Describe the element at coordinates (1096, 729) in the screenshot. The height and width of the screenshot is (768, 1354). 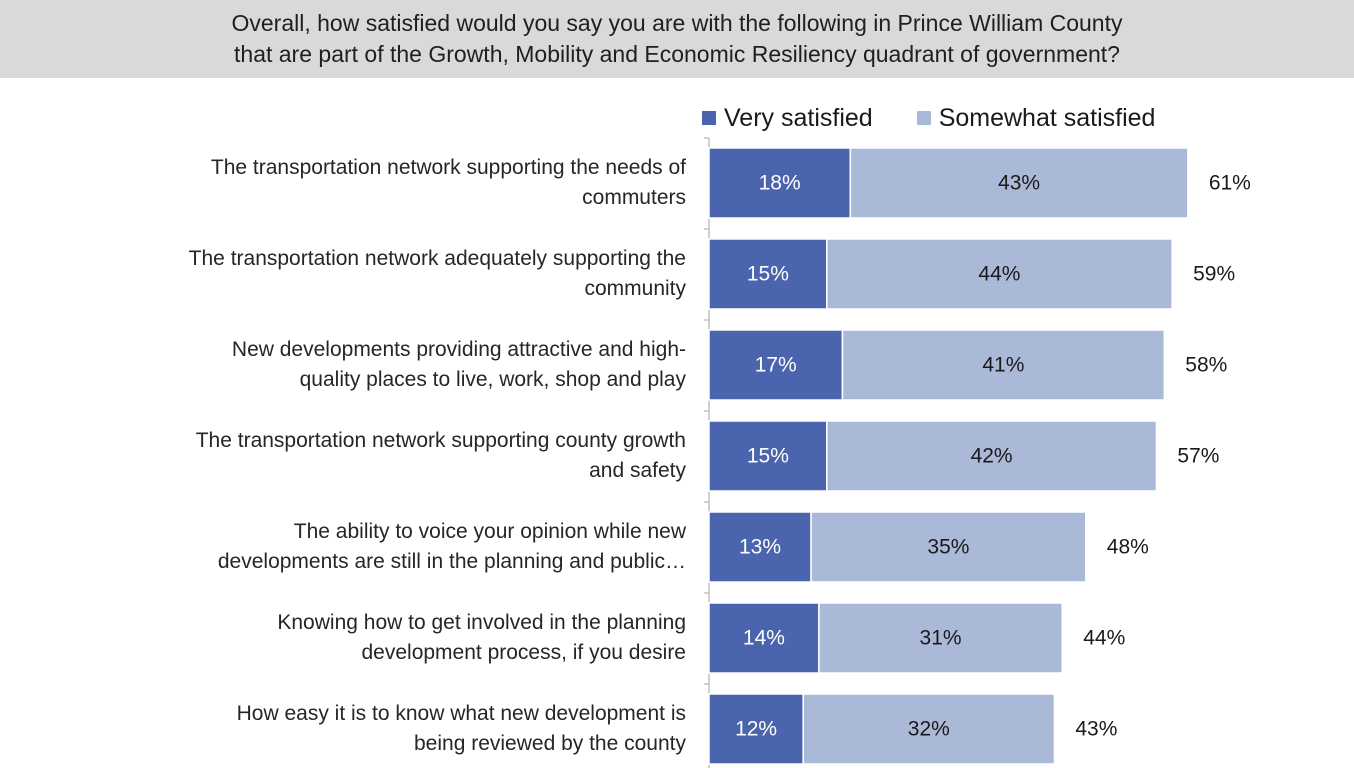
I see `total-label: 43%` at that location.